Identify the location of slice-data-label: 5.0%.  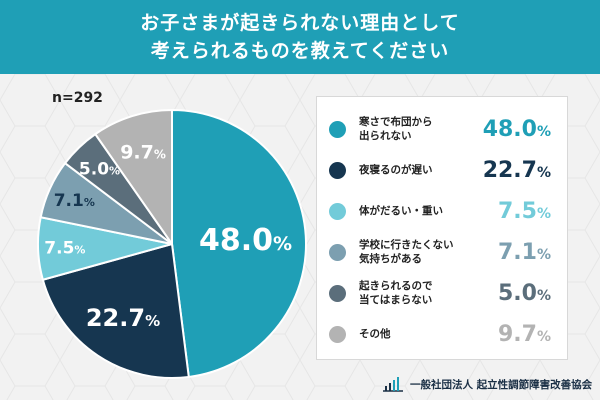
(99, 170).